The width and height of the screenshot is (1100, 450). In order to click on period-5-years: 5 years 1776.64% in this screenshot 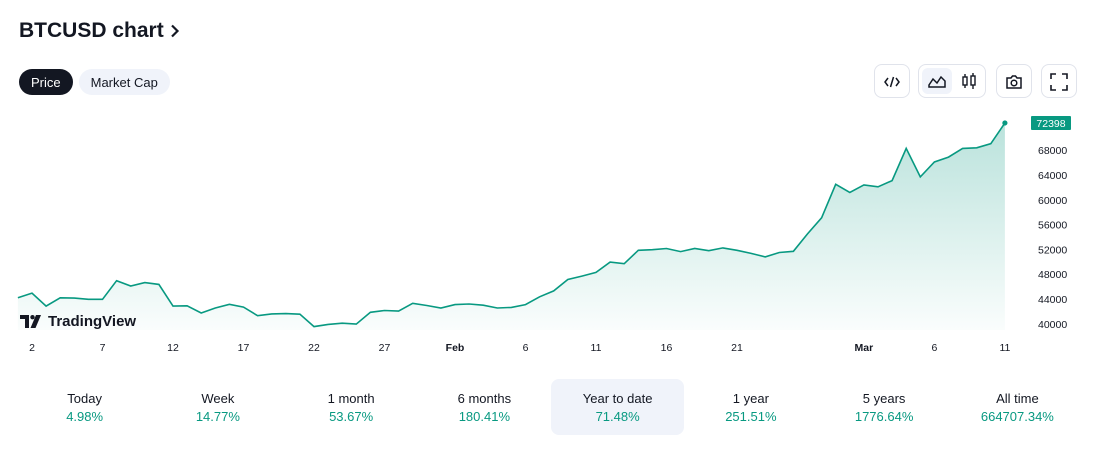, I will do `click(884, 407)`.